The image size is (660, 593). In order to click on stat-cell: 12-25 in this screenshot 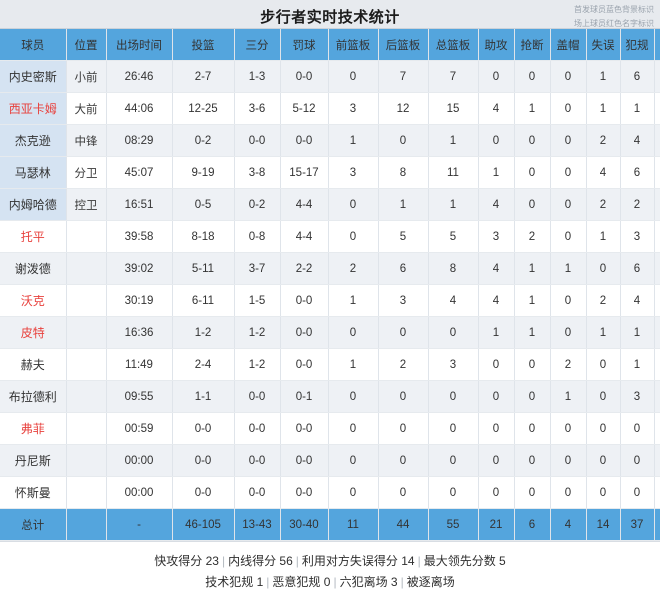, I will do `click(203, 108)`.